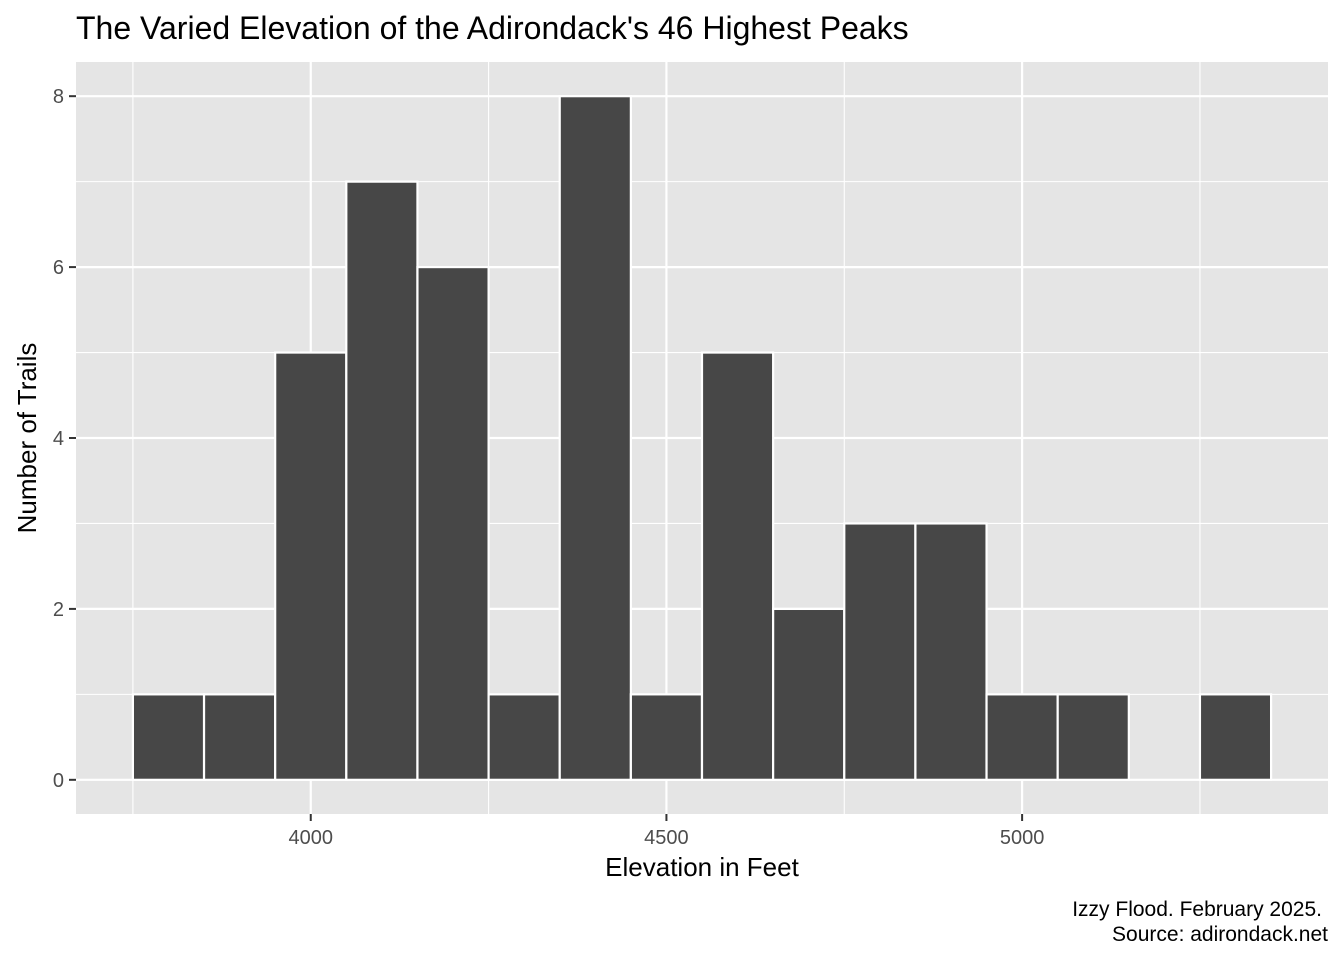 The image size is (1344, 960). What do you see at coordinates (1022, 838) in the screenshot?
I see `x-tick-label: 5000` at bounding box center [1022, 838].